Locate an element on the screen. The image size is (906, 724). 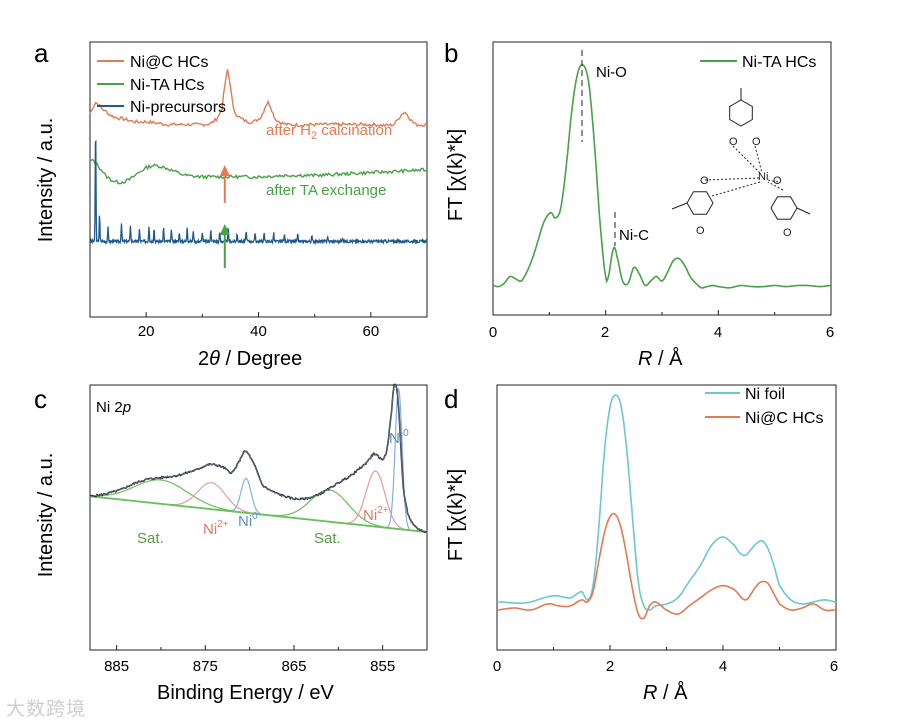
panel-d-xtick-6: 6 is located at coordinates (834, 666).